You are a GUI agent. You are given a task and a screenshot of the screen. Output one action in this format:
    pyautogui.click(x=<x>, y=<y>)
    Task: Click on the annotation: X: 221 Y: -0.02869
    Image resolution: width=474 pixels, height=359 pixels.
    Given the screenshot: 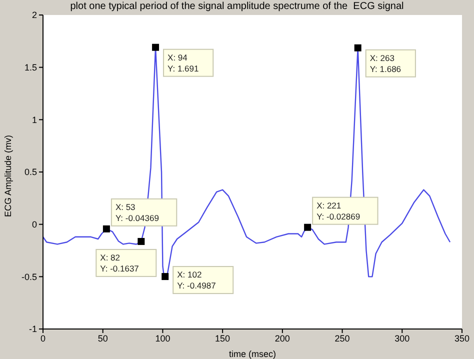 What is the action you would take?
    pyautogui.click(x=338, y=211)
    